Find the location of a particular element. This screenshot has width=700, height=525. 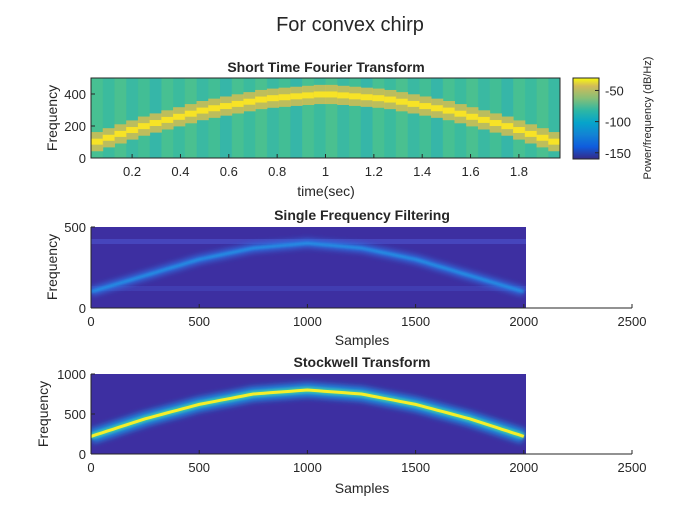

x-tick-label: 0.8 is located at coordinates (277, 171).